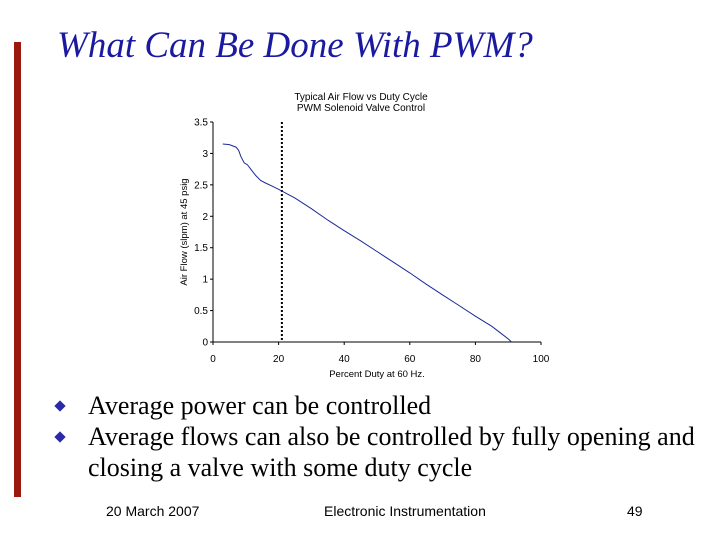 This screenshot has width=720, height=540. Describe the element at coordinates (201, 248) in the screenshot. I see `y-tick-label: 1.5` at that location.